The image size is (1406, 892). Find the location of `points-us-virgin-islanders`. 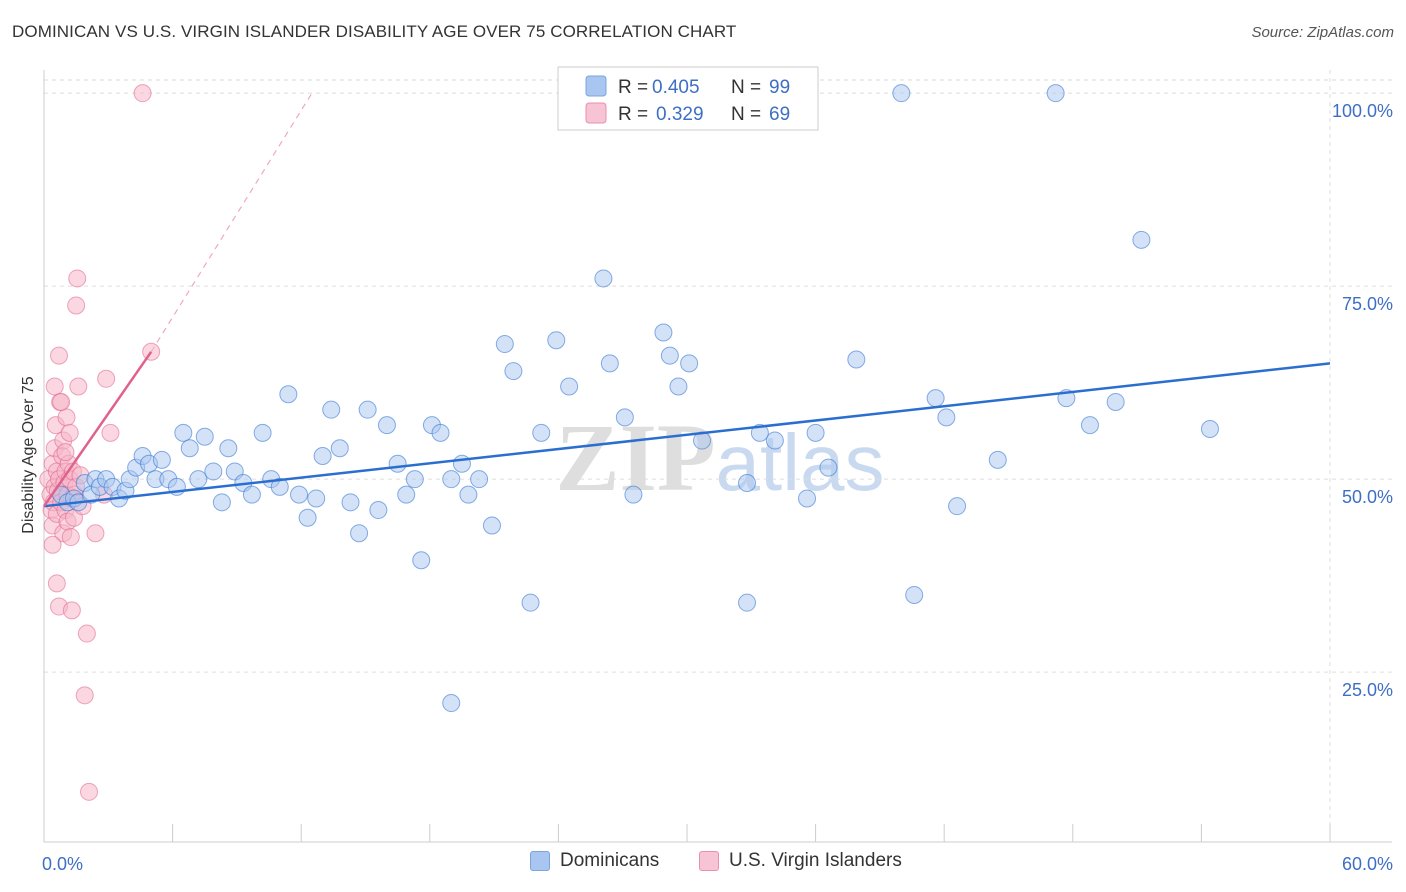

points-us-virgin-islanders is located at coordinates (100, 442).